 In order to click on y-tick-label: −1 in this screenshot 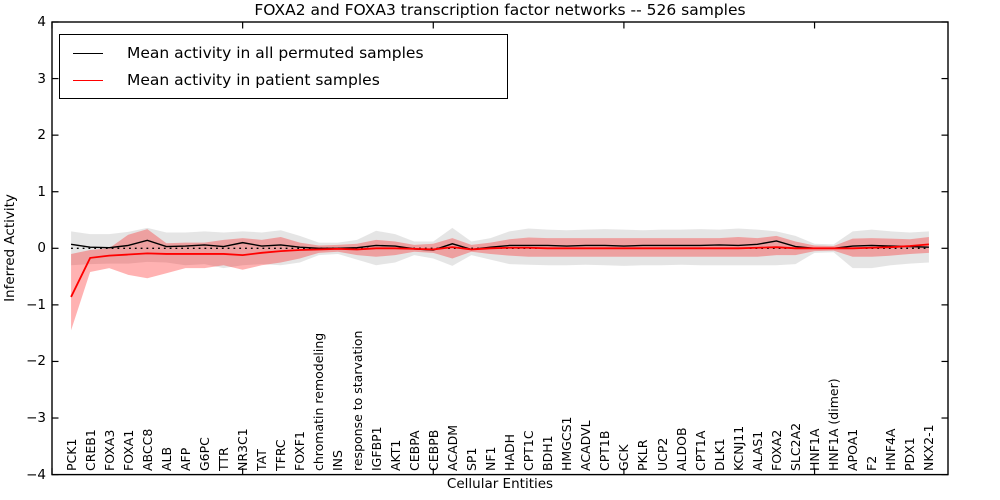, I will do `click(36, 304)`.